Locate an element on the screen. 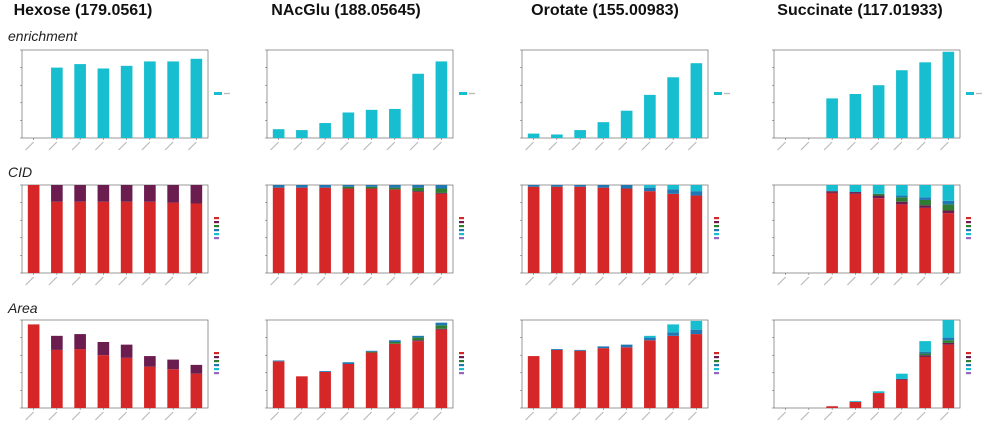 The width and height of the screenshot is (982, 430). cid-chart-nacglu is located at coordinates (365, 236).